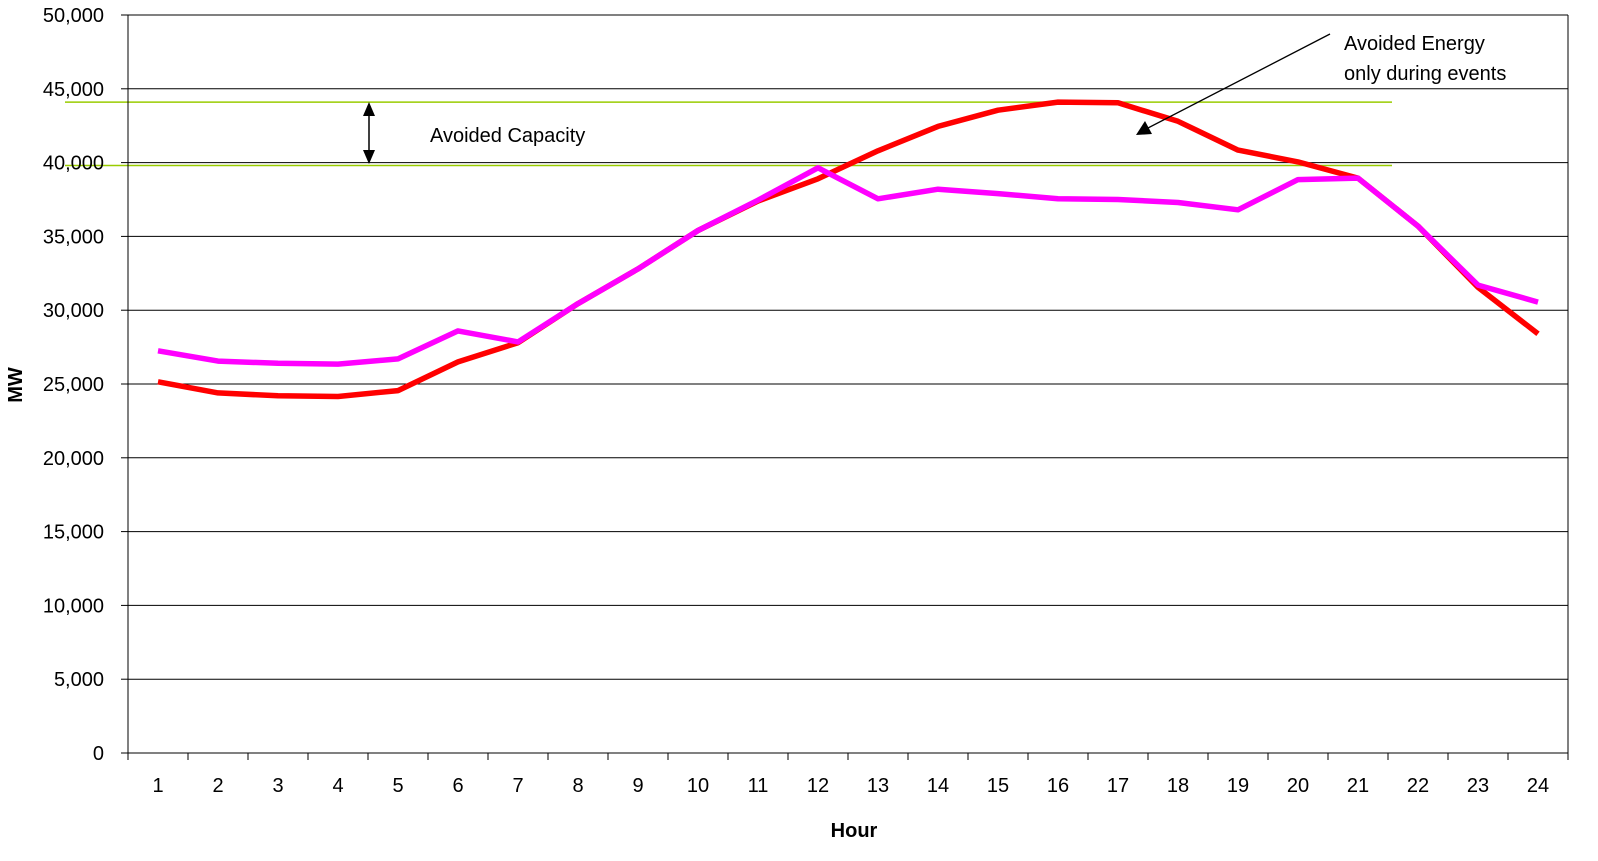  What do you see at coordinates (73, 533) in the screenshot?
I see `y-tick-label: 15,000` at bounding box center [73, 533].